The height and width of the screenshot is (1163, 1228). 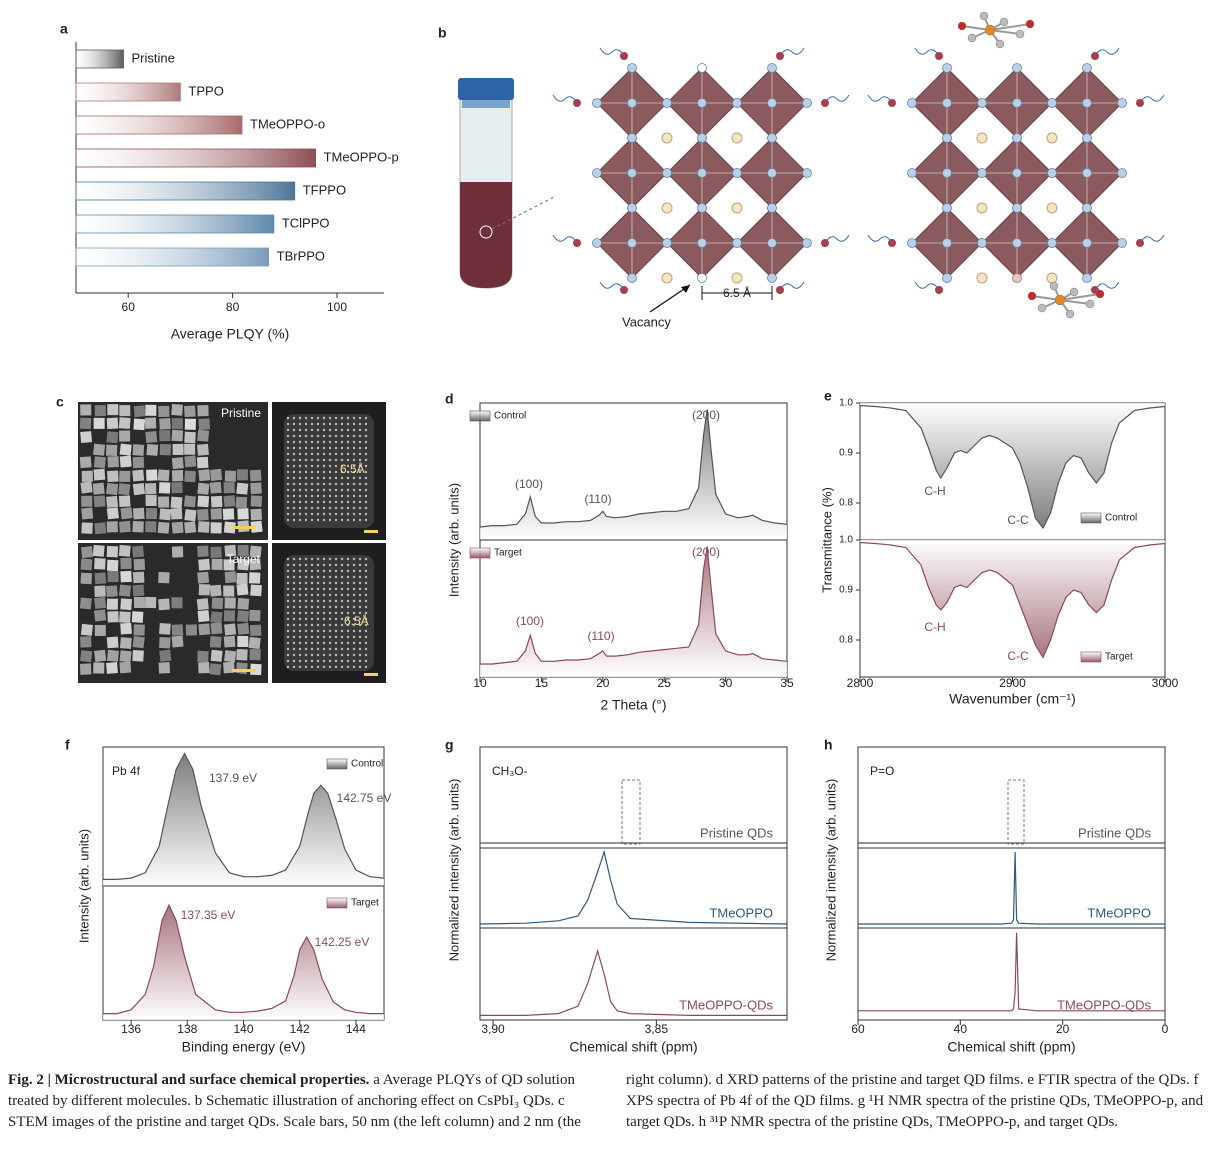 What do you see at coordinates (1011, 888) in the screenshot?
I see `line` at bounding box center [1011, 888].